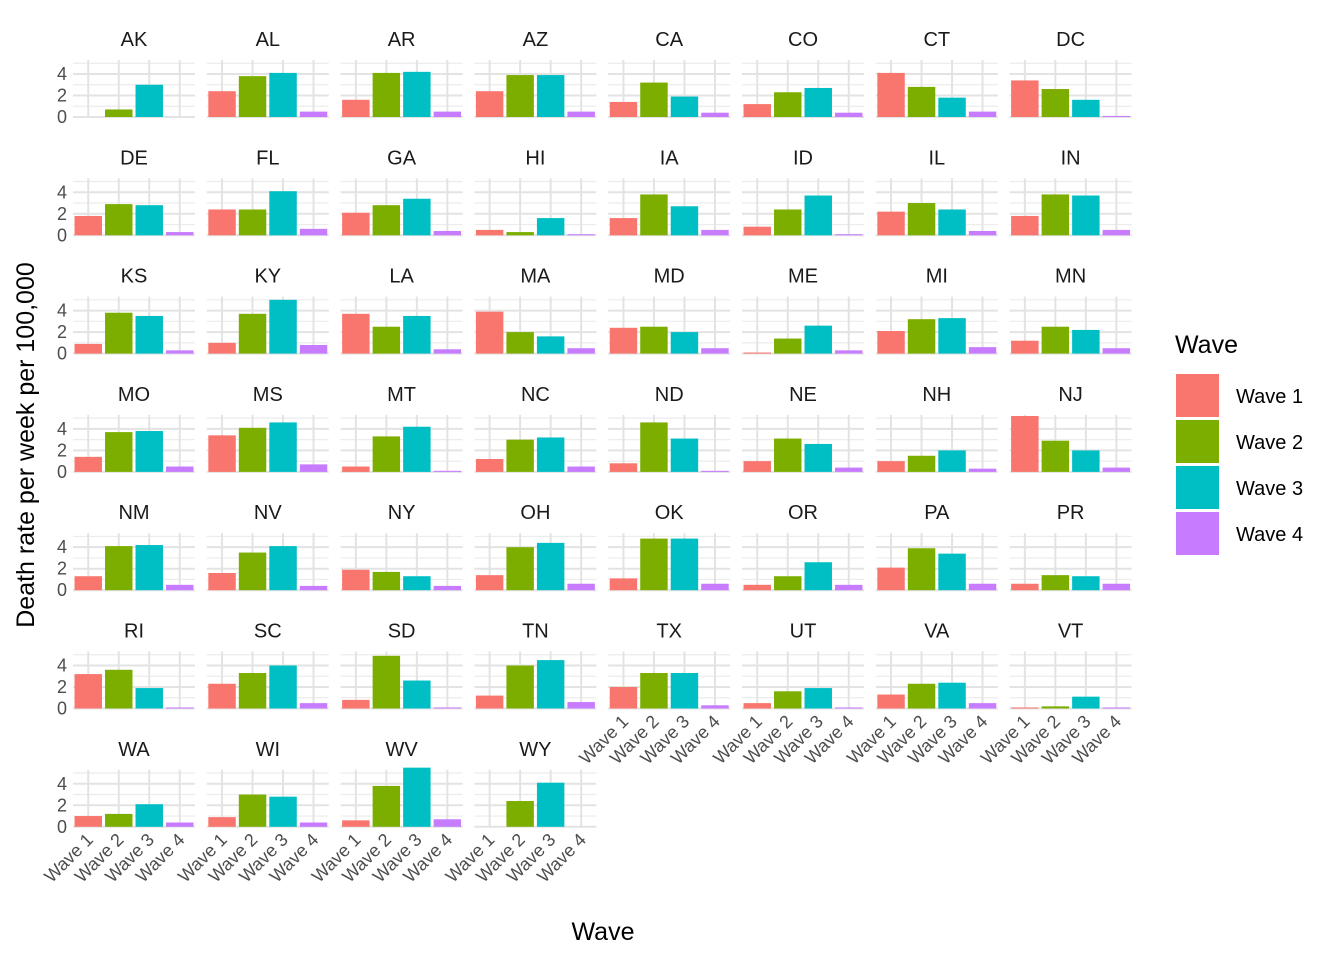 Image resolution: width=1344 pixels, height=960 pixels. Describe the element at coordinates (803, 513) in the screenshot. I see `strip-label-or: OR` at that location.